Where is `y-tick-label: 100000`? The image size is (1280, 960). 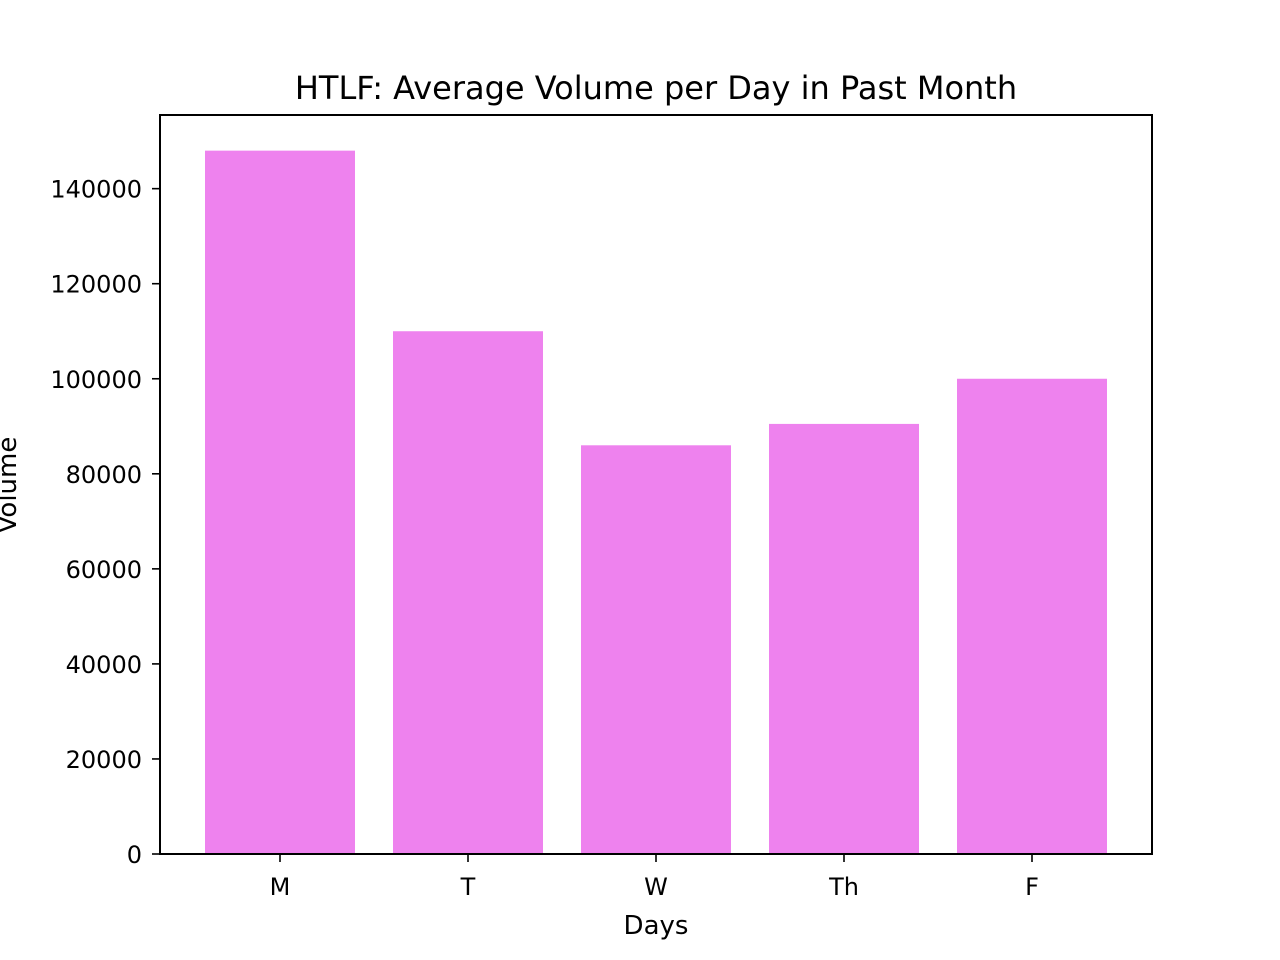 y-tick-label: 100000 is located at coordinates (96, 380).